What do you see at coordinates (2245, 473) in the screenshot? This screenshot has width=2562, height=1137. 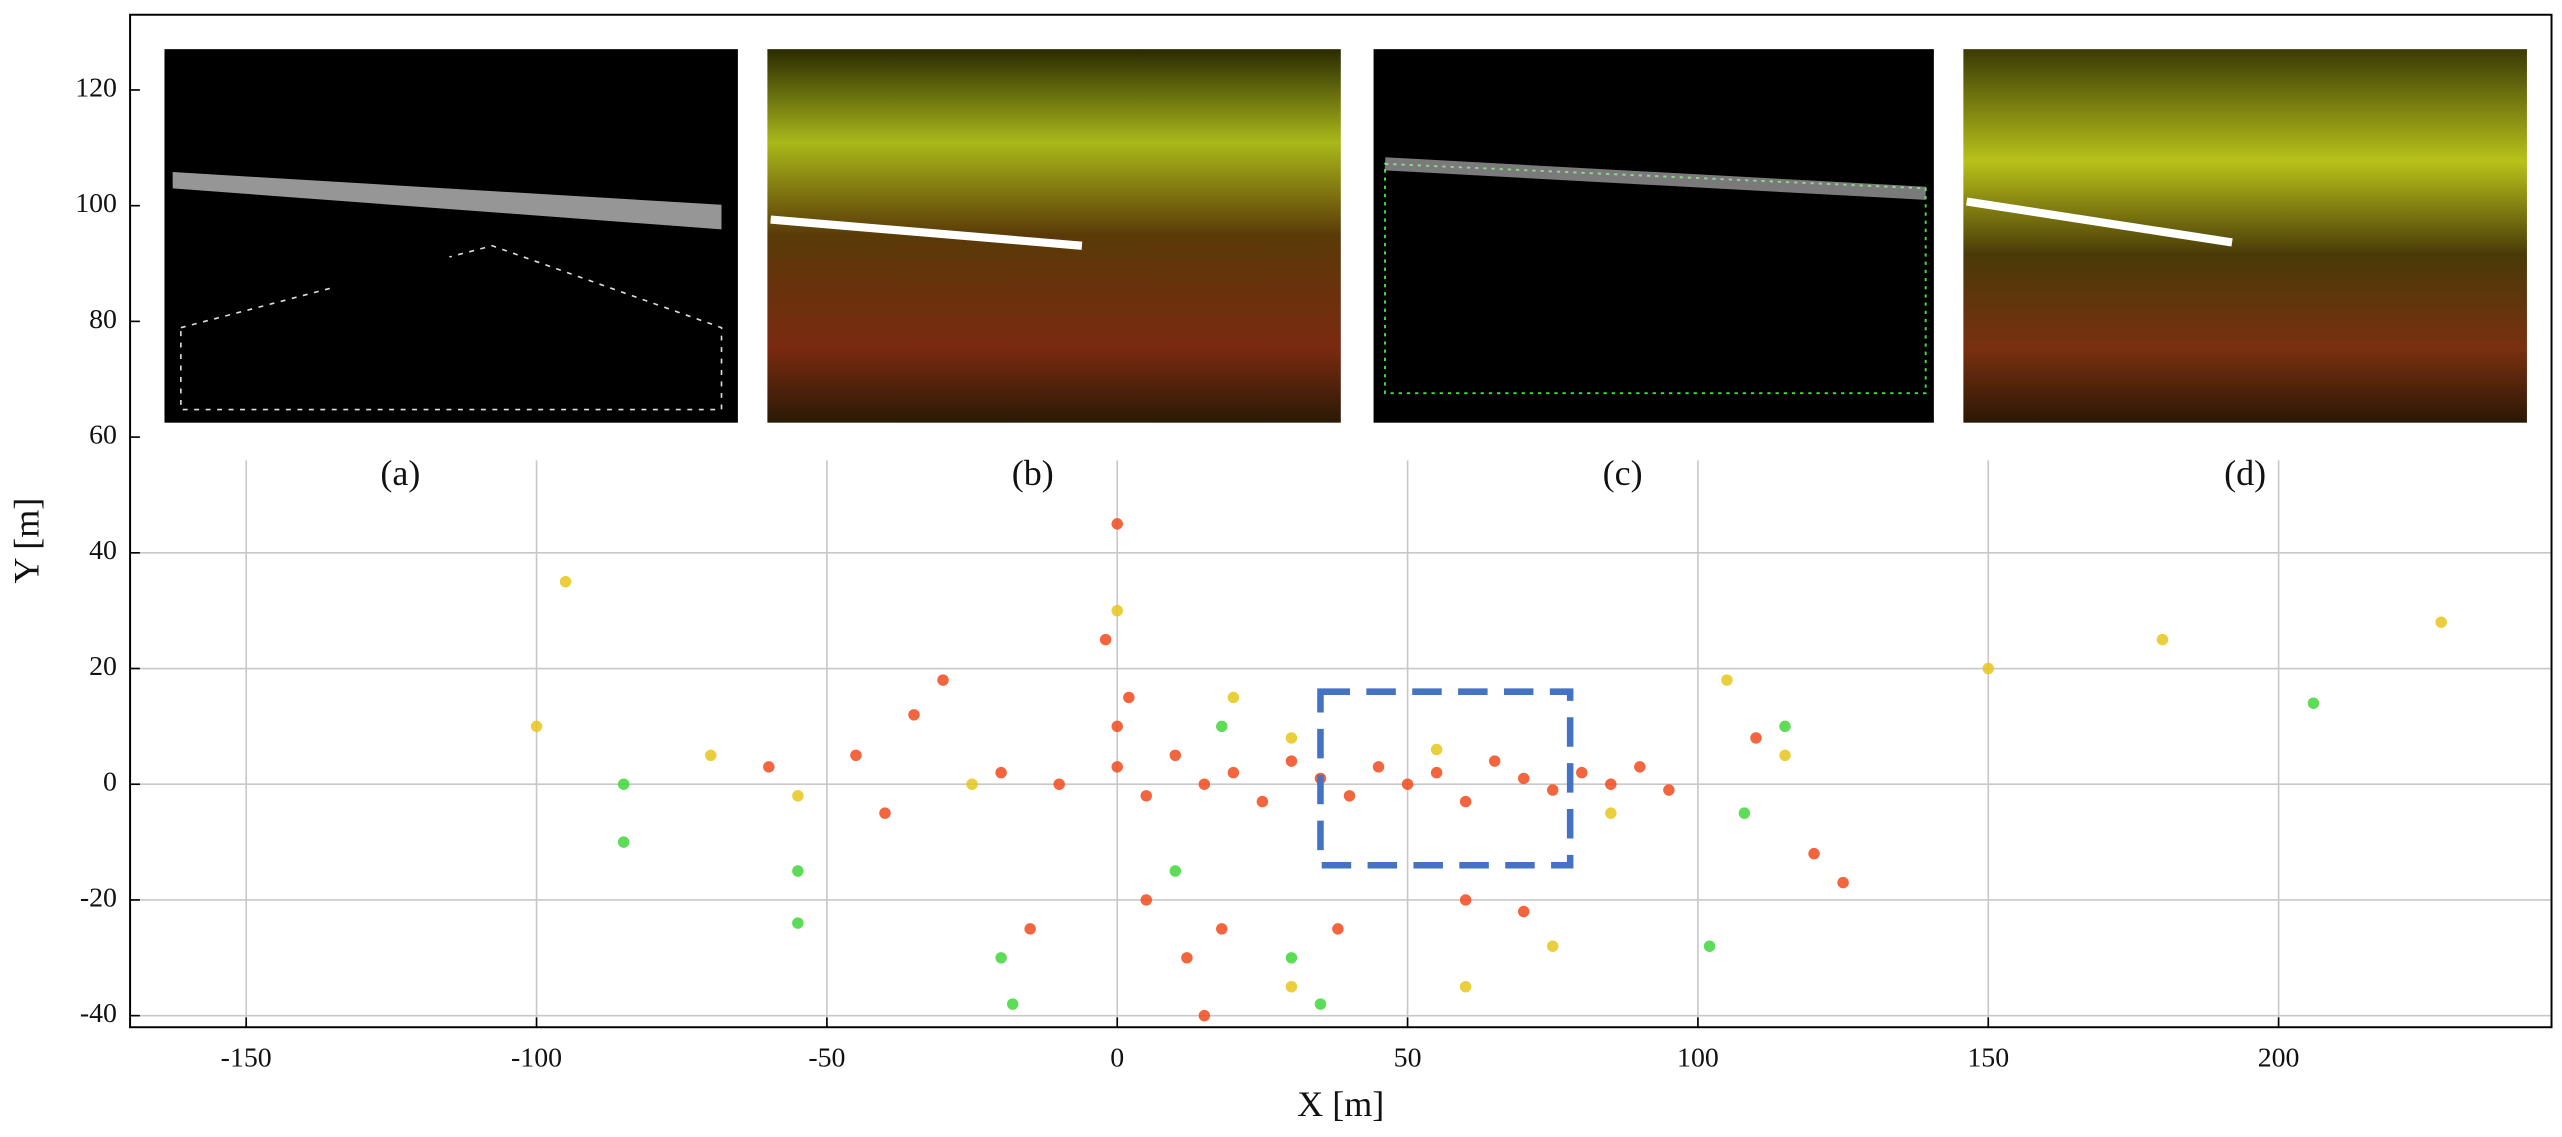 I see `inset-label: (d)` at bounding box center [2245, 473].